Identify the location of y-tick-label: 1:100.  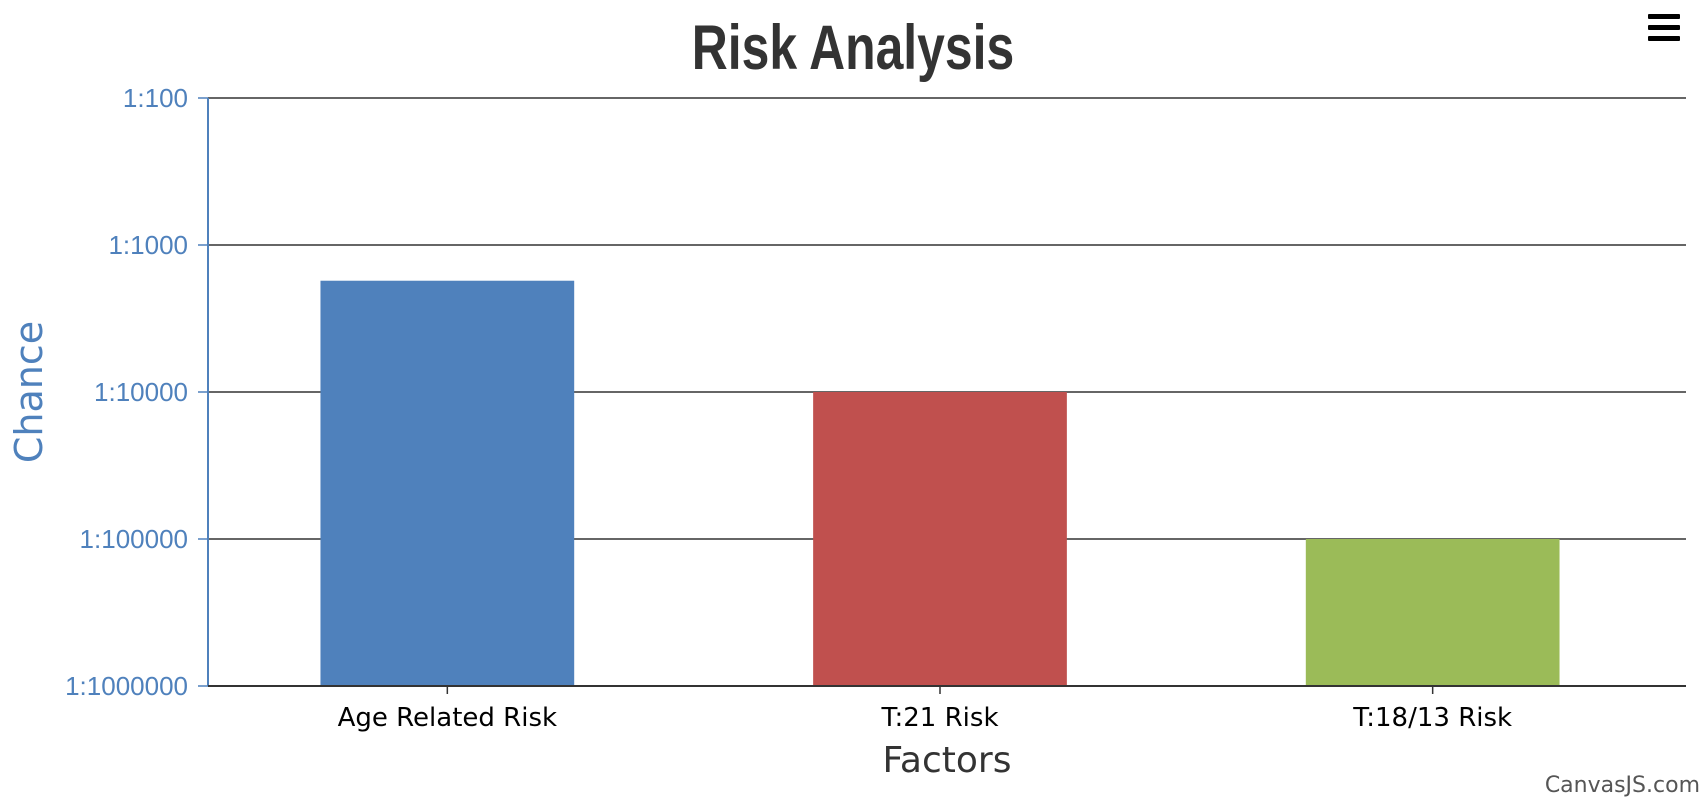
(155, 98).